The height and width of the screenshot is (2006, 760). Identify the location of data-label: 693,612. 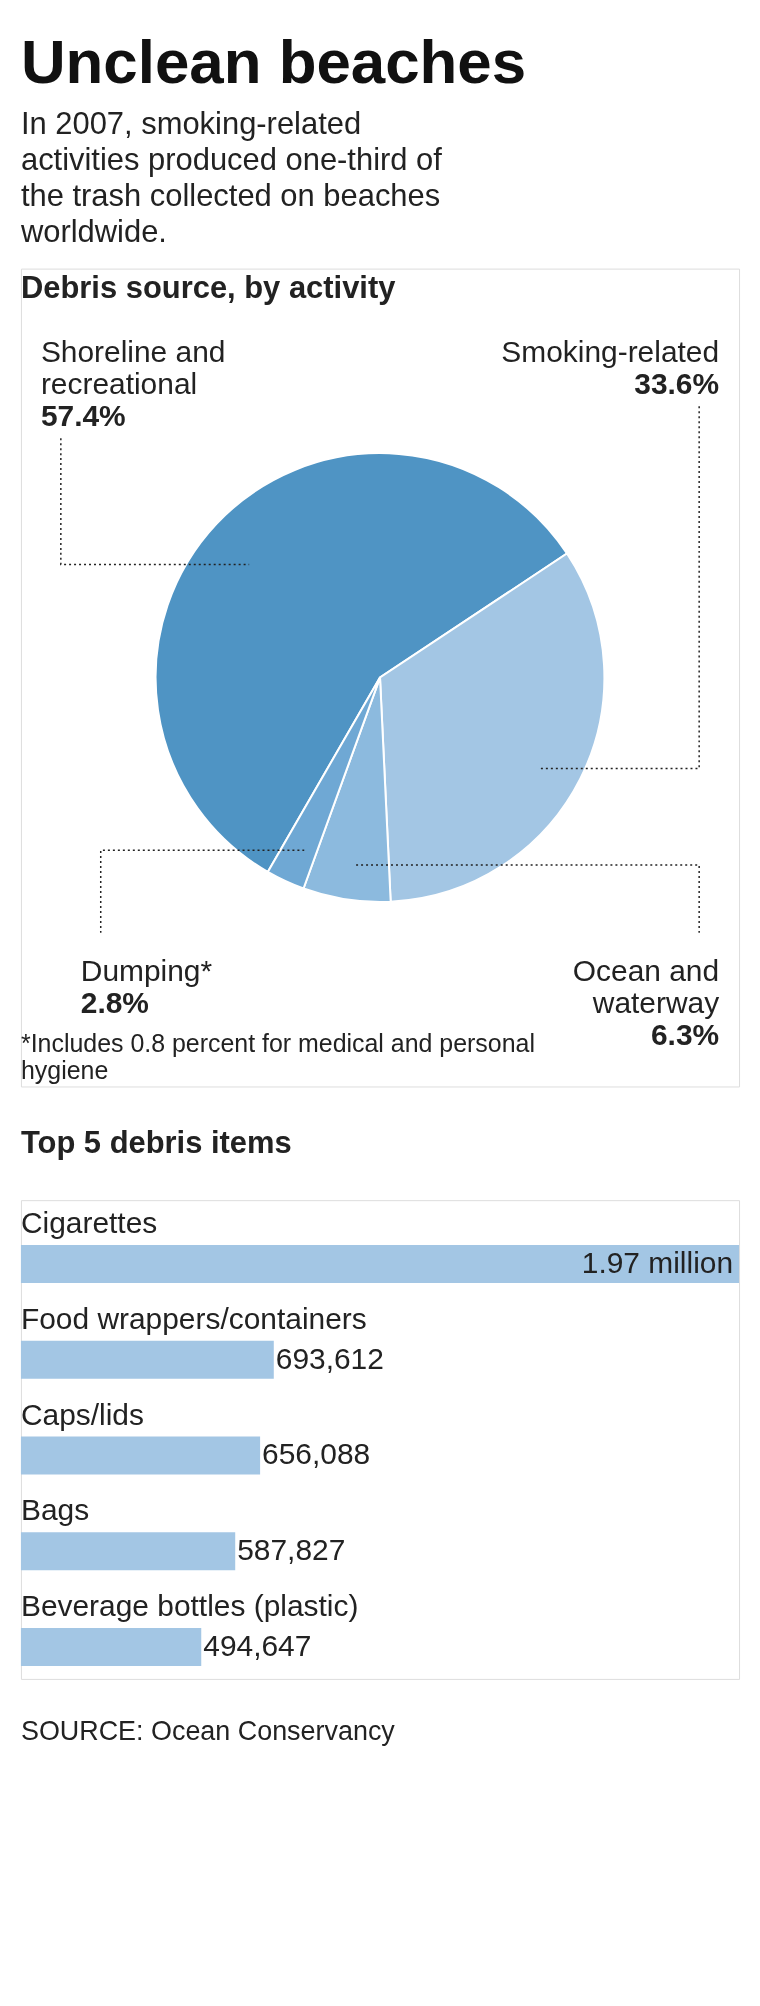
(329, 1358).